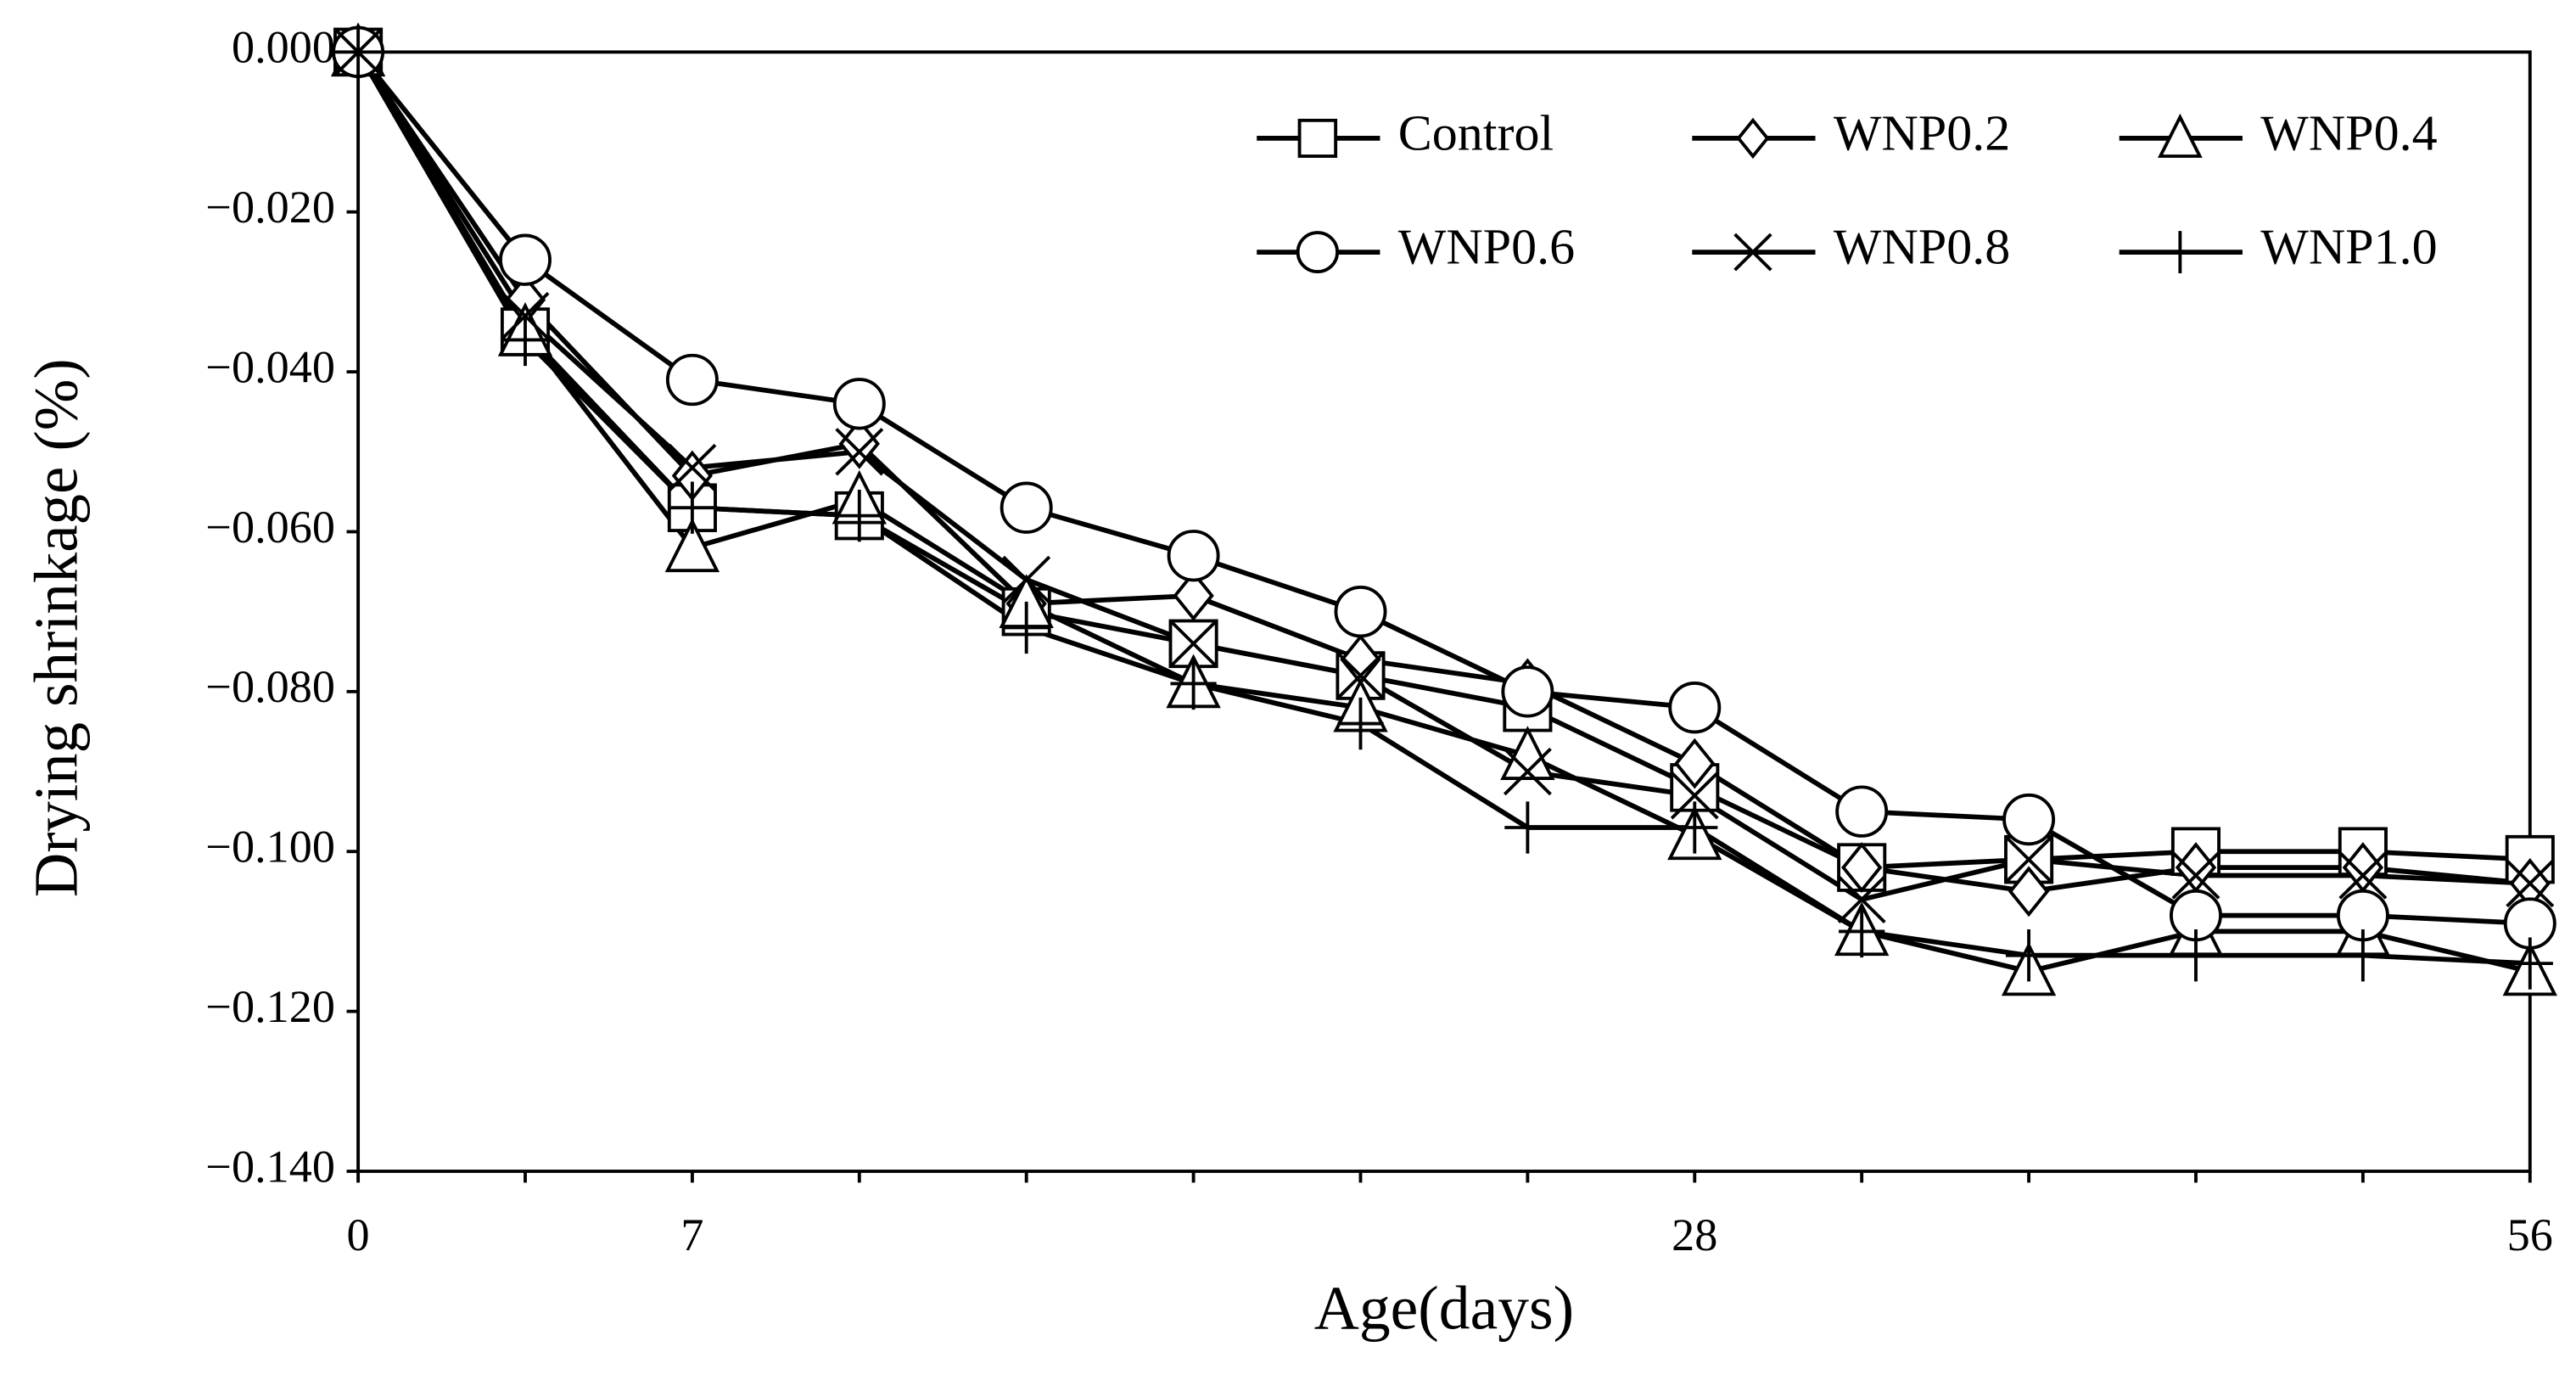 This screenshot has height=1386, width=2576. I want to click on legend-label: WNP0.4, so click(2348, 133).